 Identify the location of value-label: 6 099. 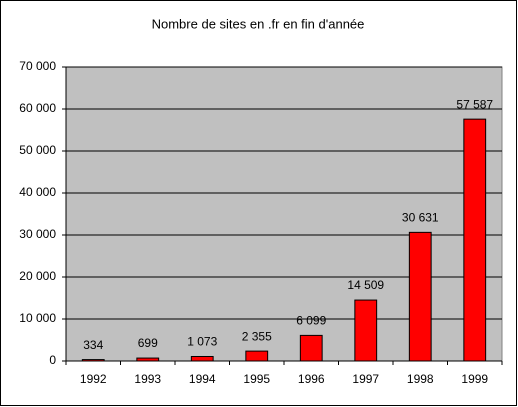
(311, 321).